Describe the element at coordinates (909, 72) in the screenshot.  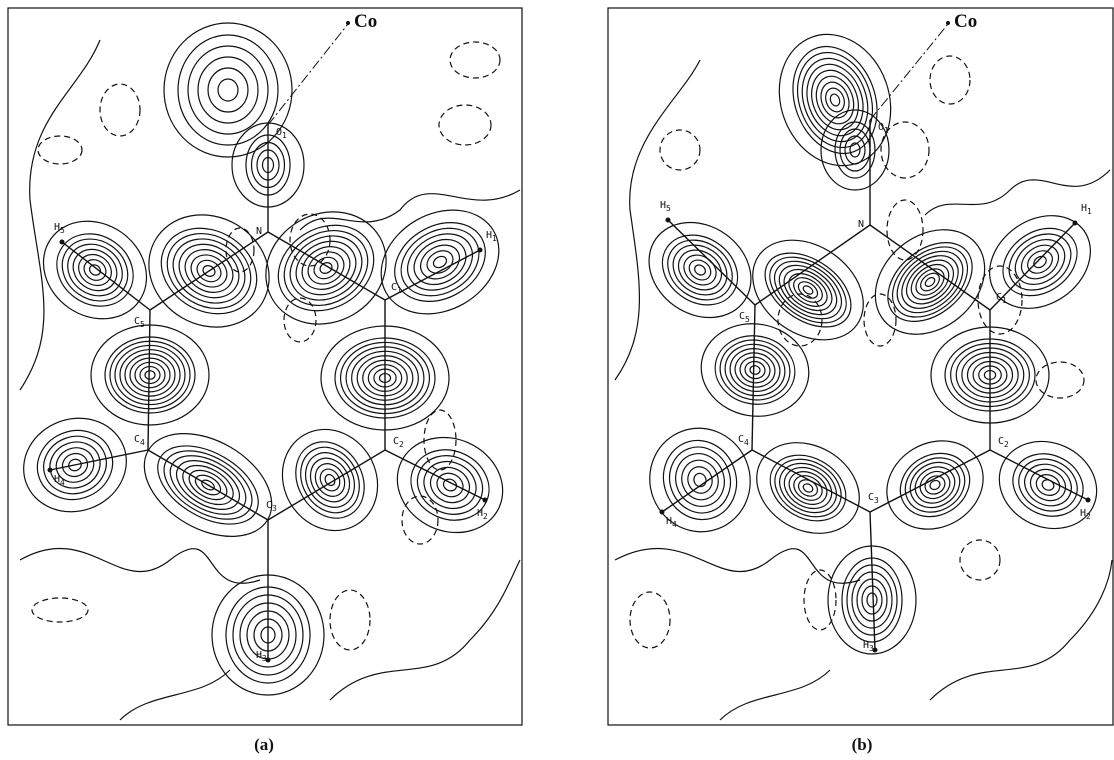
I see `co-direction` at that location.